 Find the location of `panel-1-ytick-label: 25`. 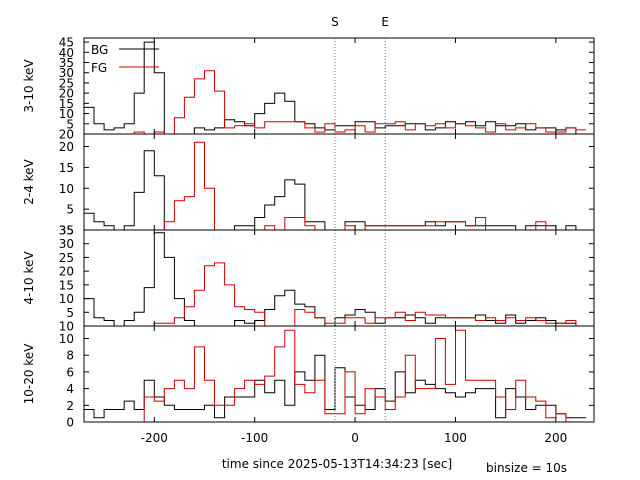

panel-1-ytick-label: 25 is located at coordinates (66, 83).